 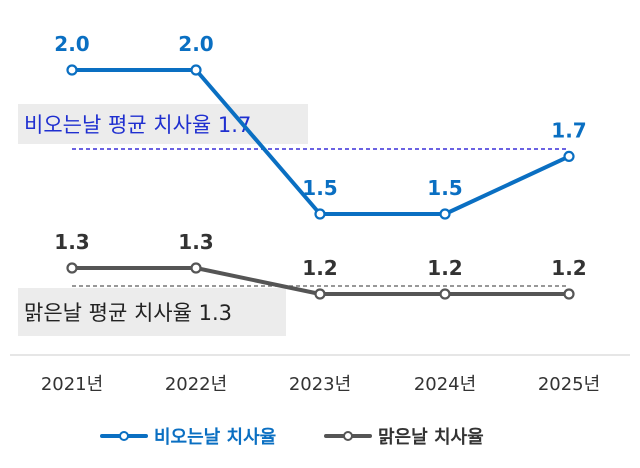 I want to click on x-tick-label-2: 2022년, so click(x=196, y=384).